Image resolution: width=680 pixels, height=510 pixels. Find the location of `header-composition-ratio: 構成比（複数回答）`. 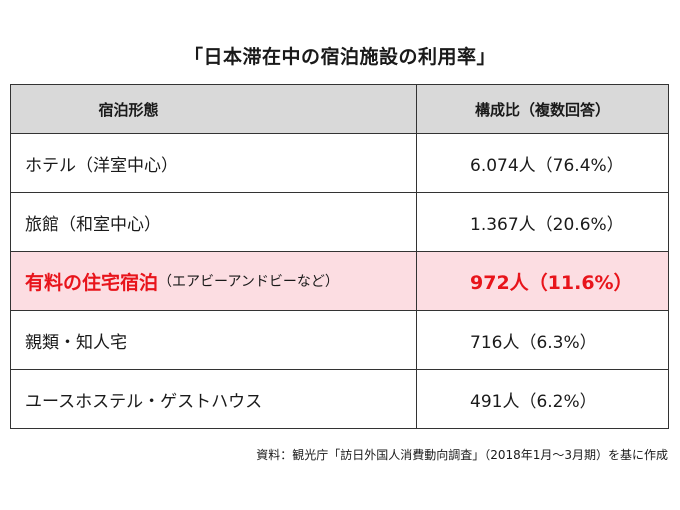

header-composition-ratio: 構成比（複数回答） is located at coordinates (542, 109).